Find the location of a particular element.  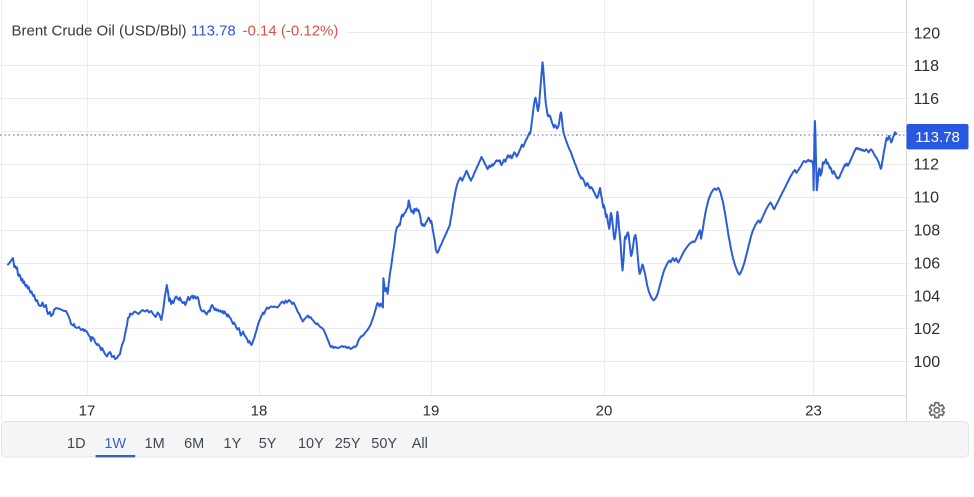

svg-text: 10Y is located at coordinates (311, 444).